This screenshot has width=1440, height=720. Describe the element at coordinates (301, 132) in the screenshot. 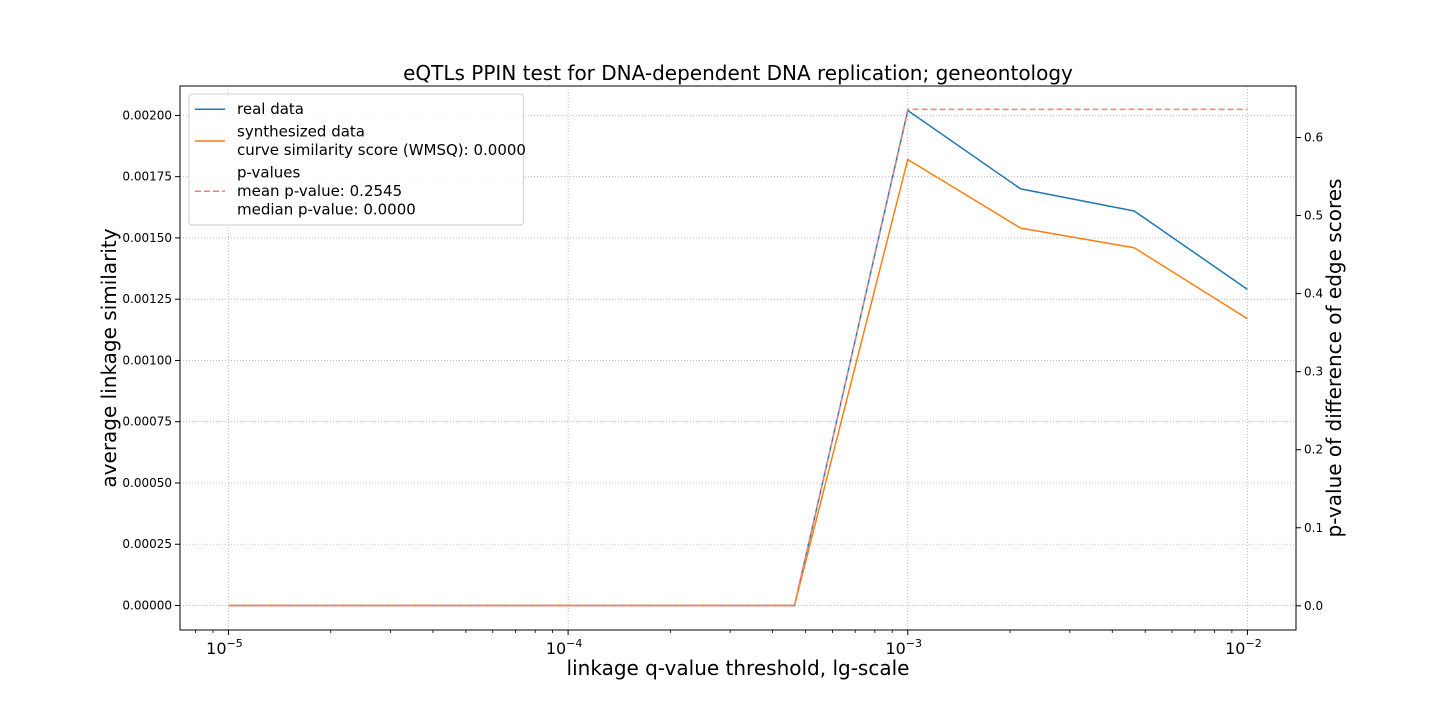

I see `legend-label: synthesized data` at that location.